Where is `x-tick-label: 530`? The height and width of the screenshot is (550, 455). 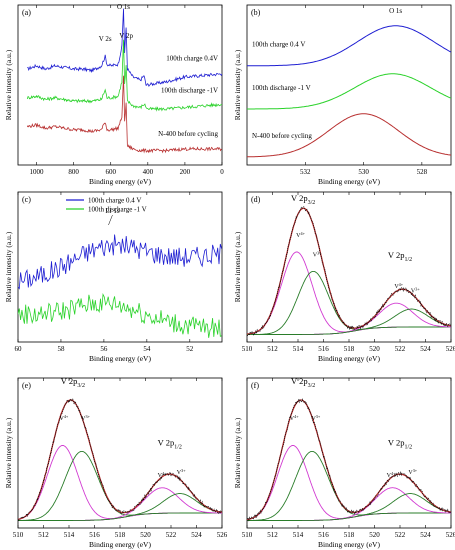
x-tick-label: 530 is located at coordinates (363, 172).